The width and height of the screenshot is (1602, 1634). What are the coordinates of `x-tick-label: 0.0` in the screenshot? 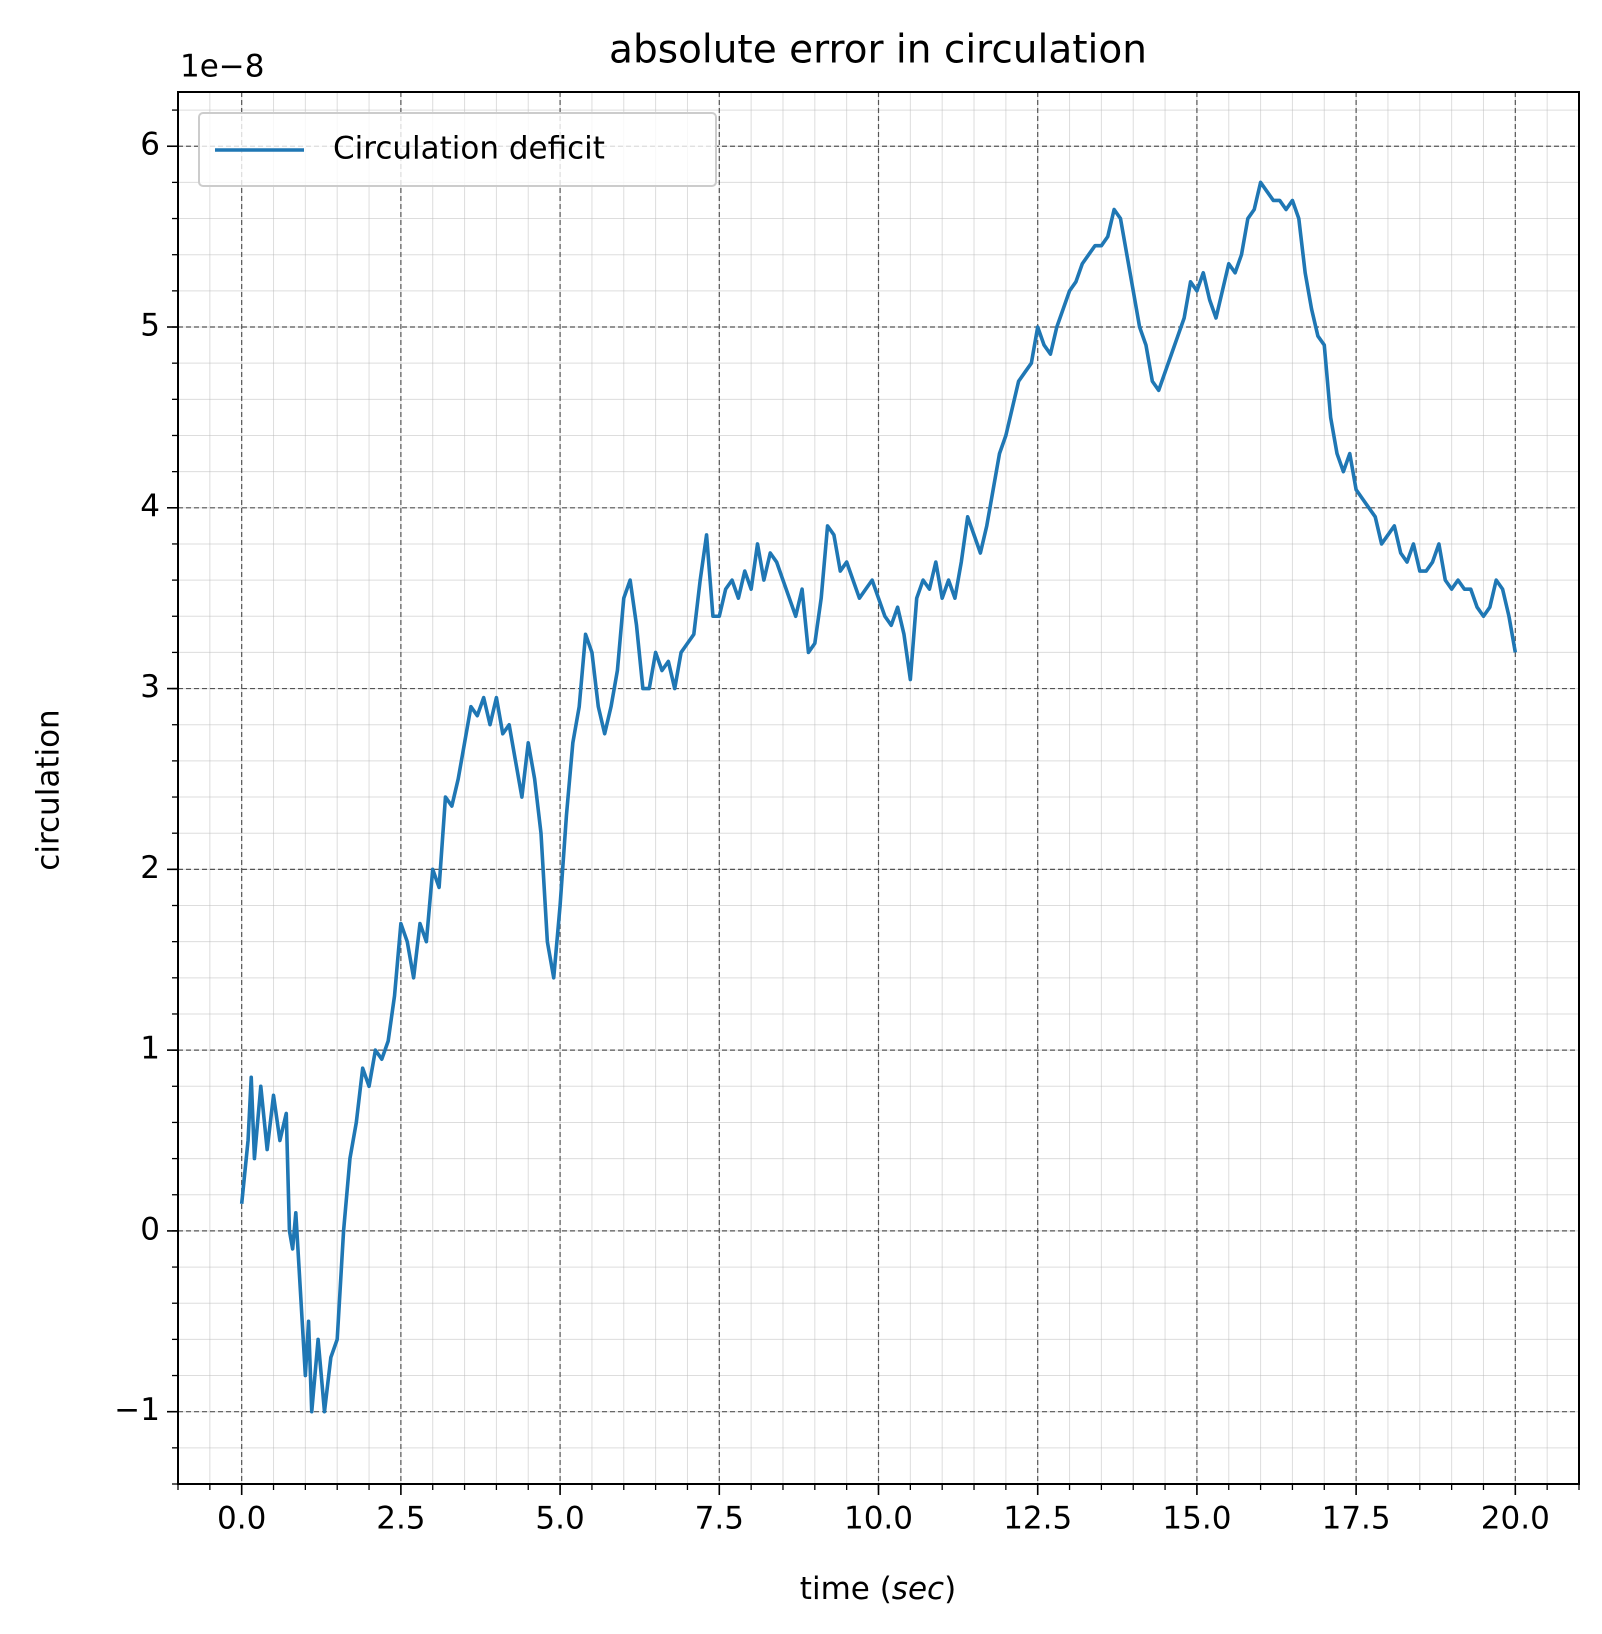 It's located at (241, 1519).